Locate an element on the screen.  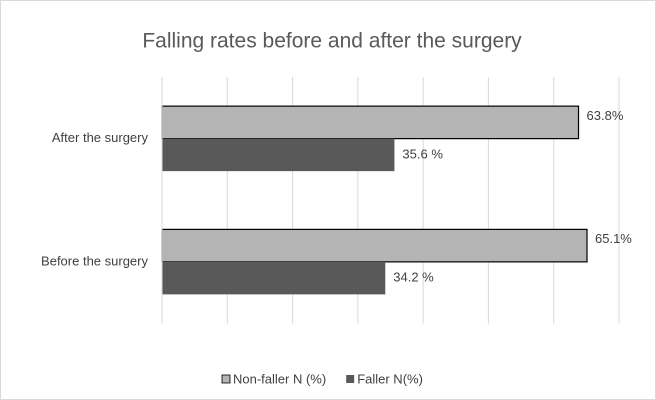
y-tick-label: Before the surgery is located at coordinates (94, 260).